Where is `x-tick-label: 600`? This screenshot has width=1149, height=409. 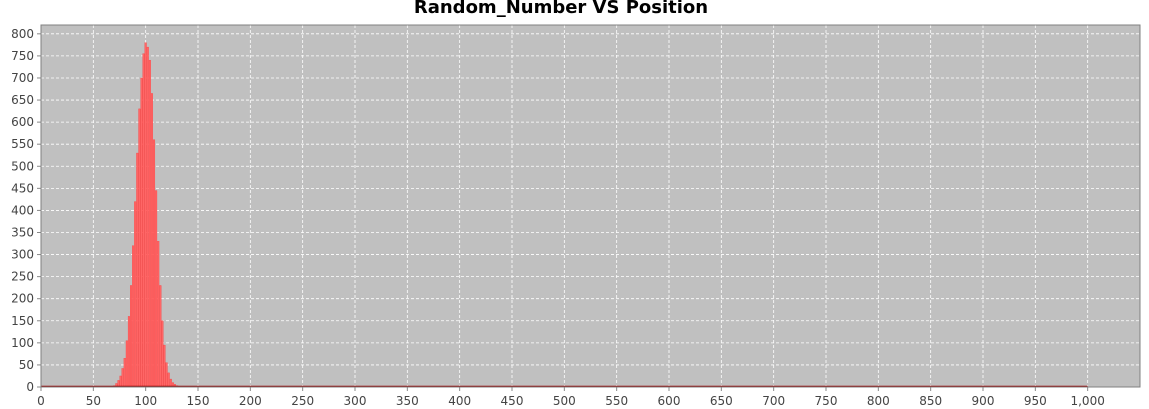 x-tick-label: 600 is located at coordinates (669, 401).